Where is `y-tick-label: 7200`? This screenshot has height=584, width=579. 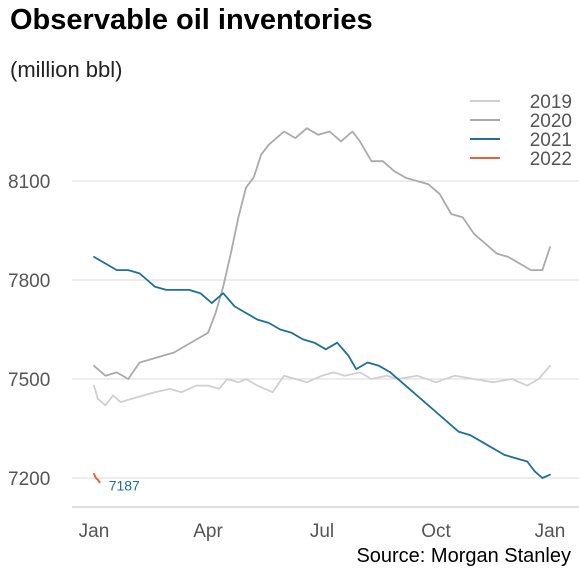
y-tick-label: 7200 is located at coordinates (29, 479).